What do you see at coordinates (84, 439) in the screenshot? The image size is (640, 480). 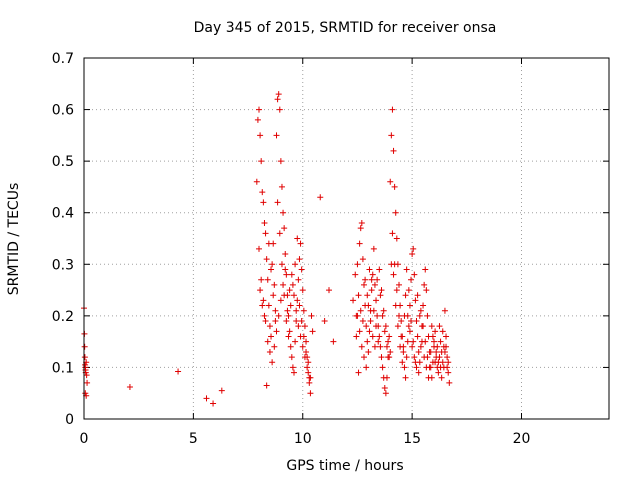 I see `x-tick-label: 0` at bounding box center [84, 439].